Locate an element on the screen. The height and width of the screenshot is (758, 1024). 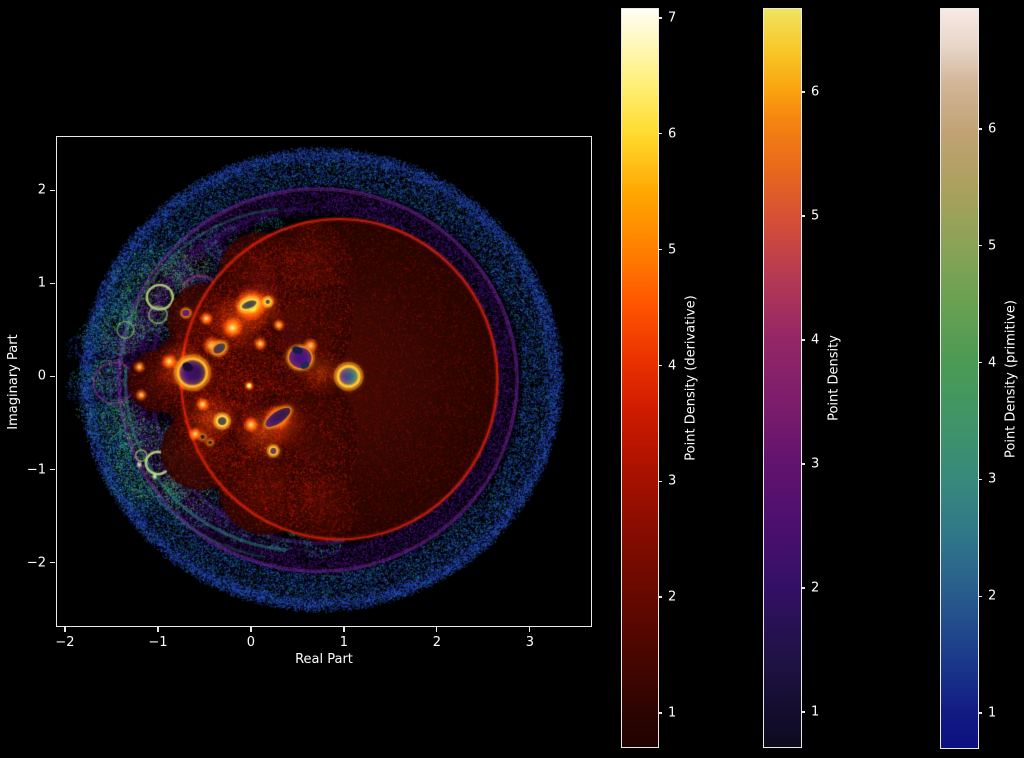
colorbar-tick-label: 7 is located at coordinates (672, 18).